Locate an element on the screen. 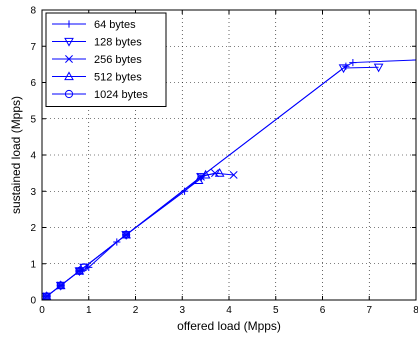 This screenshot has width=418, height=346. series-line is located at coordinates (86, 265).